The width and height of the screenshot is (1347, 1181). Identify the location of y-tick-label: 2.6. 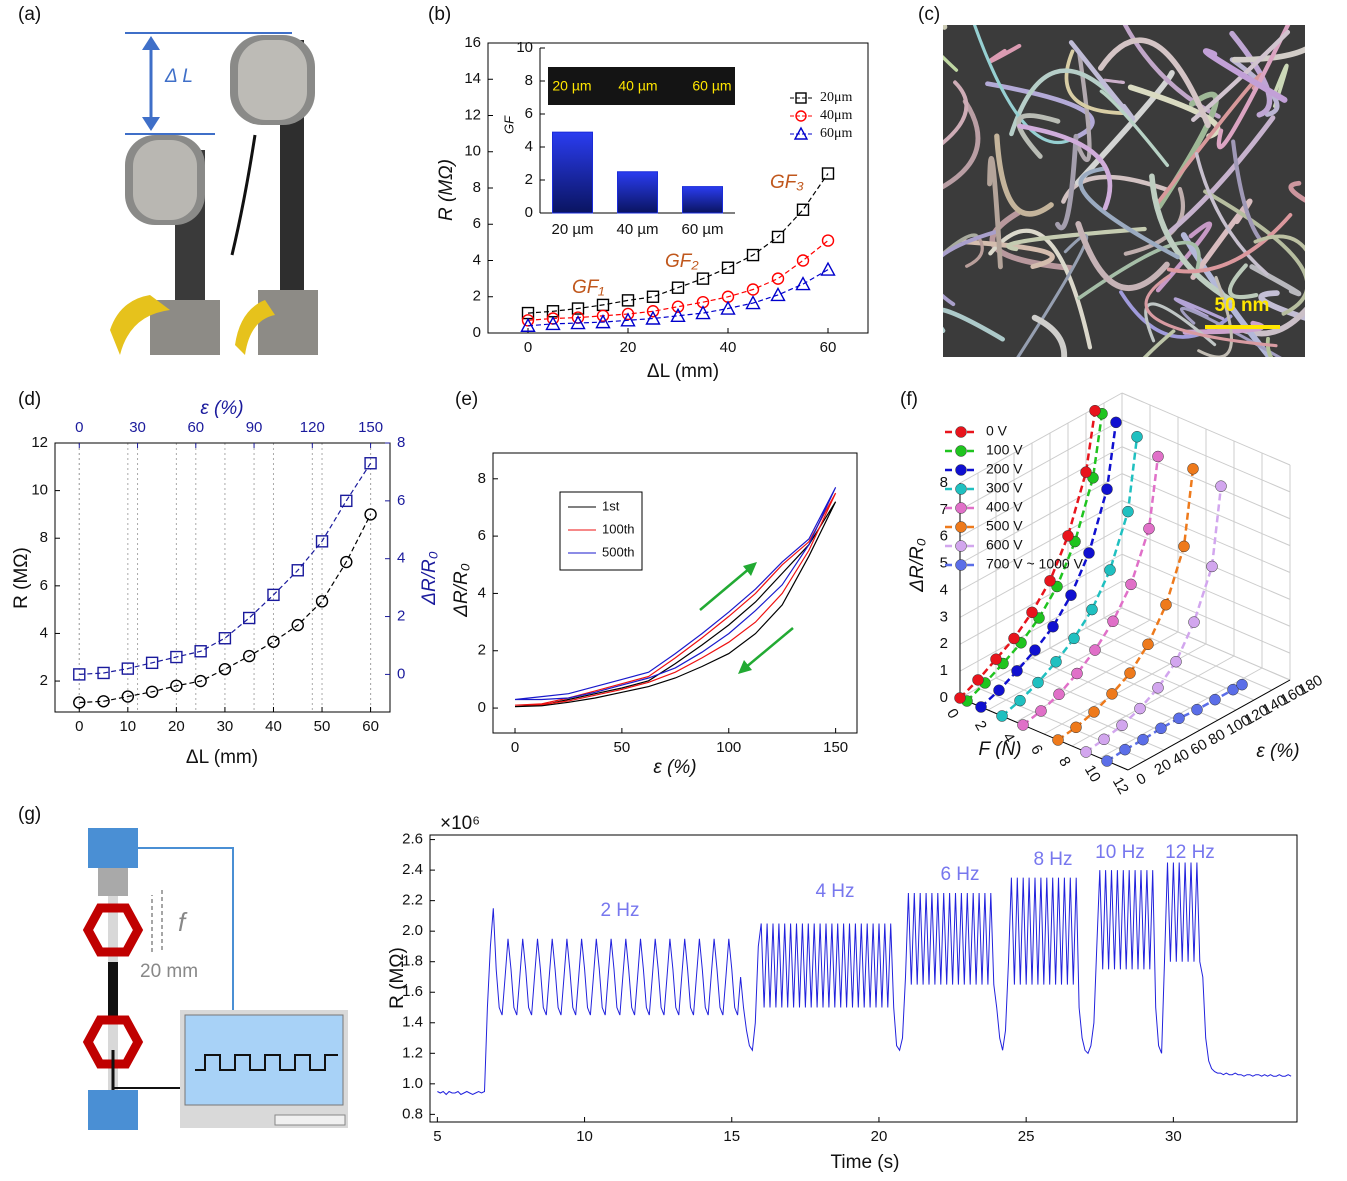
(412, 839).